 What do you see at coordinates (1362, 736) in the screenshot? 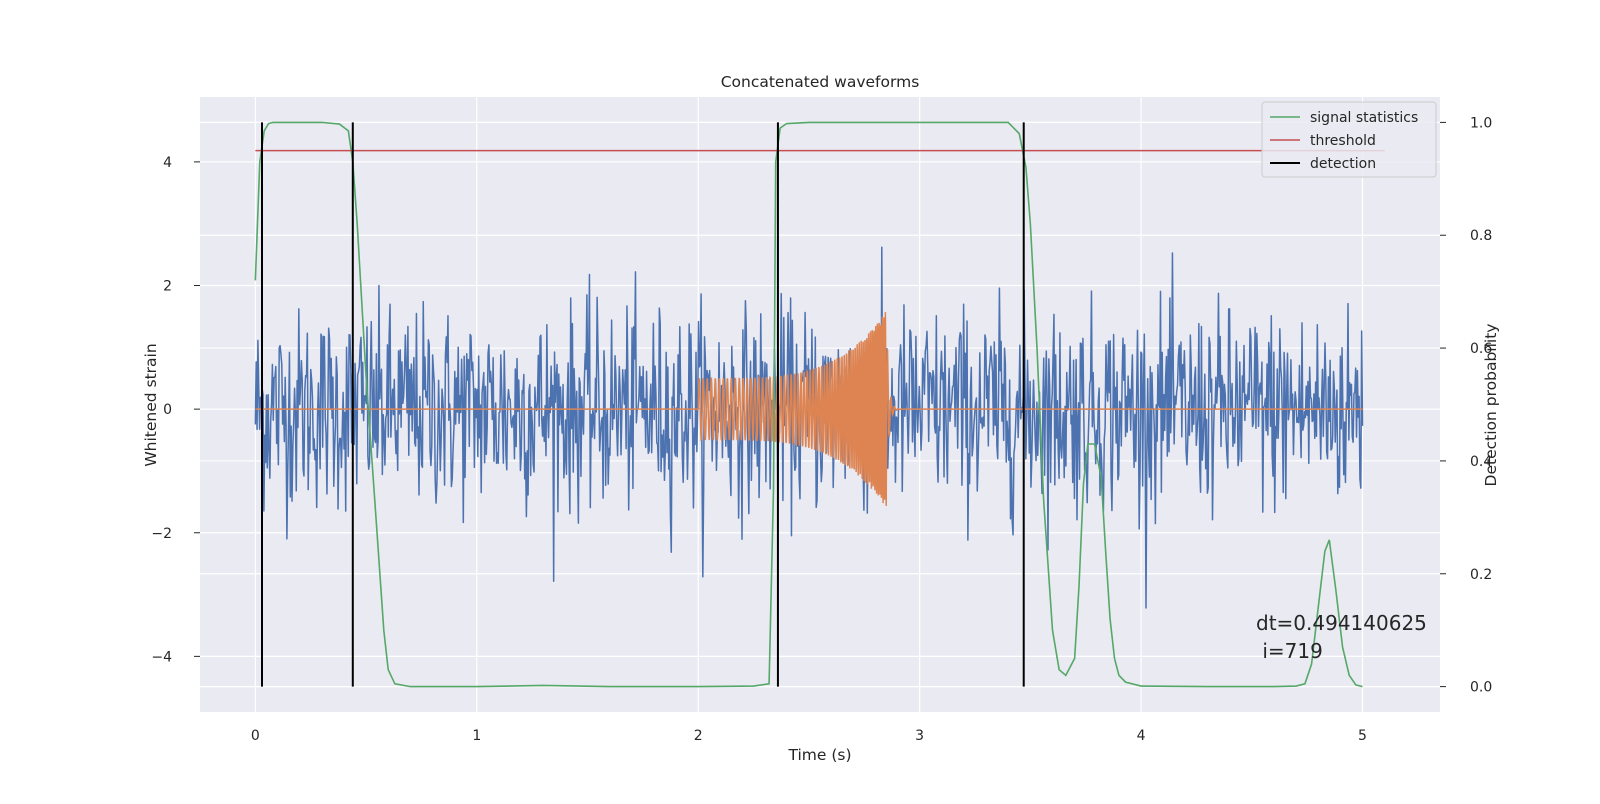
I see `x-tick-label: 5` at bounding box center [1362, 736].